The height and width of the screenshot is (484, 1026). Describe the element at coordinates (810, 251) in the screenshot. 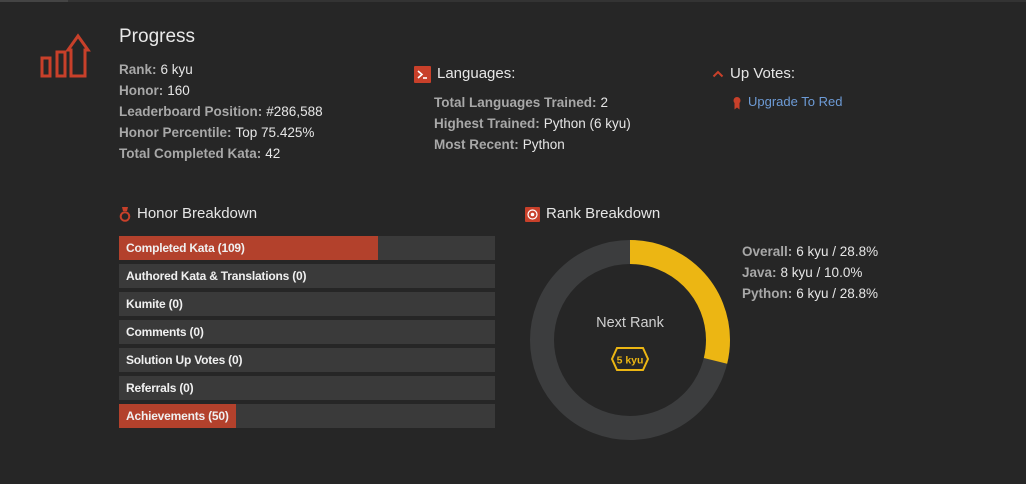

I see `rank-overall-row: Overall: 6 kyu / 28.8%` at that location.